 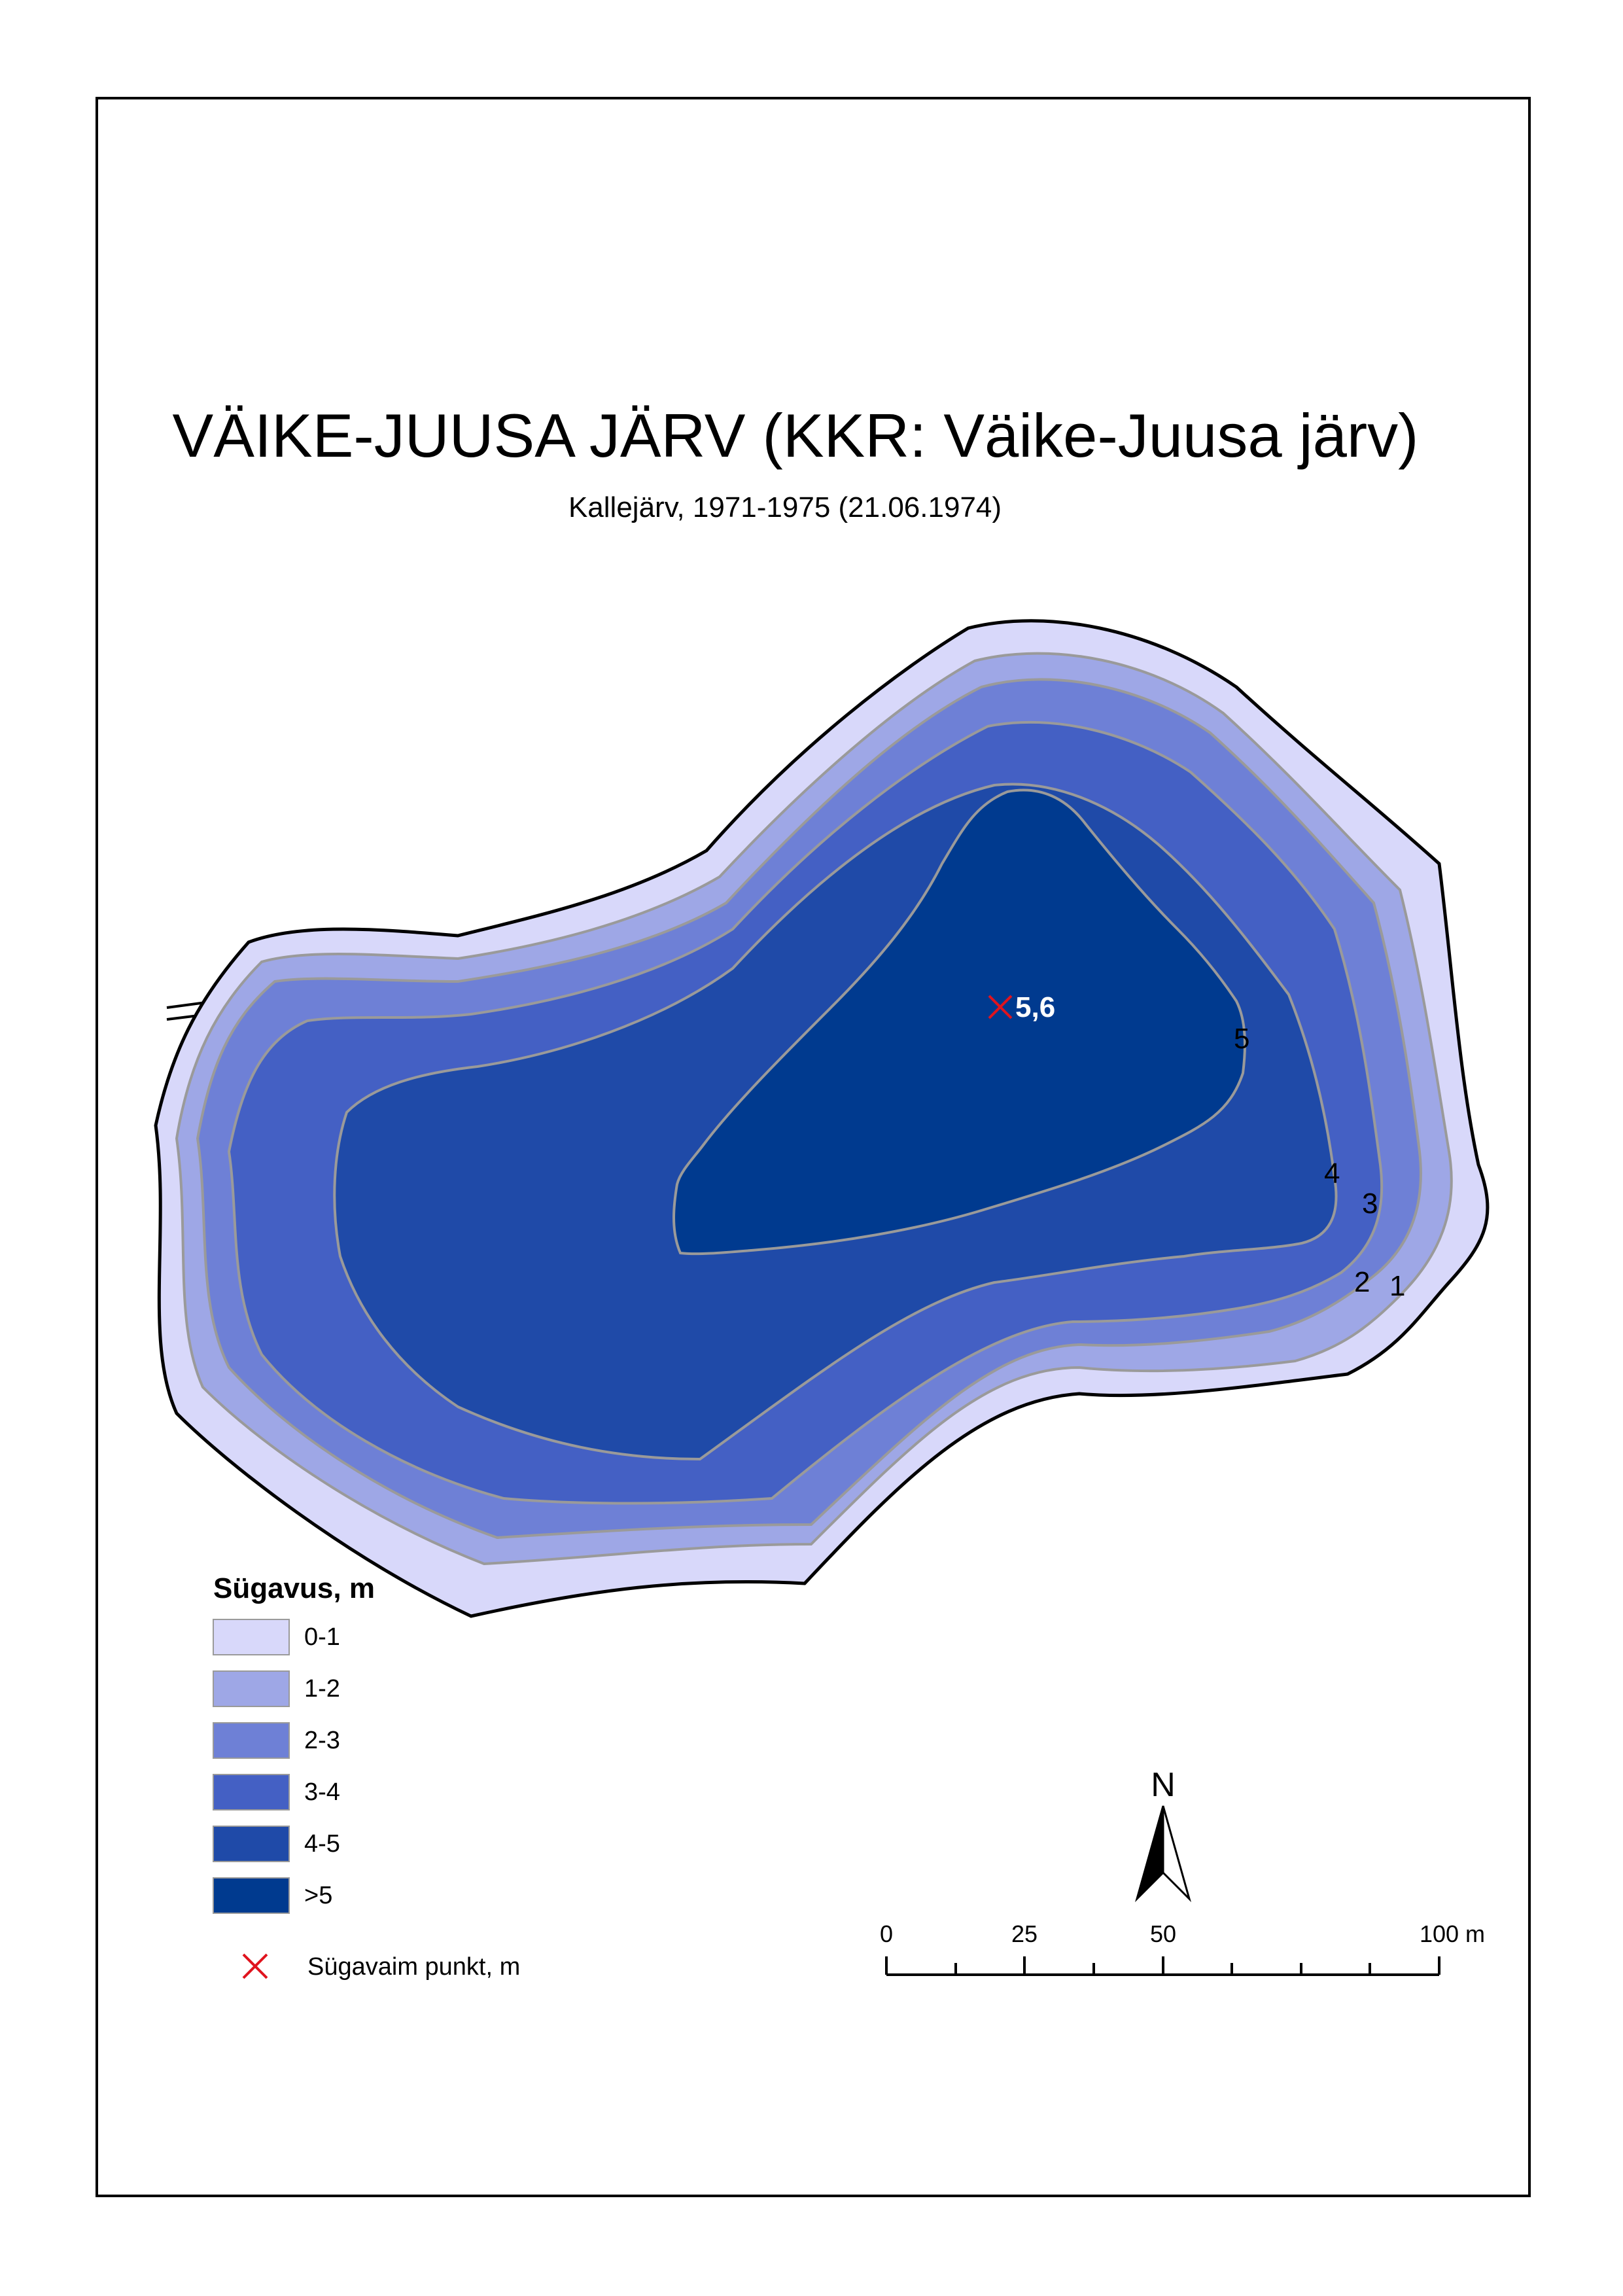 What do you see at coordinates (959, 1022) in the screenshot?
I see `depth-zone-gt5` at bounding box center [959, 1022].